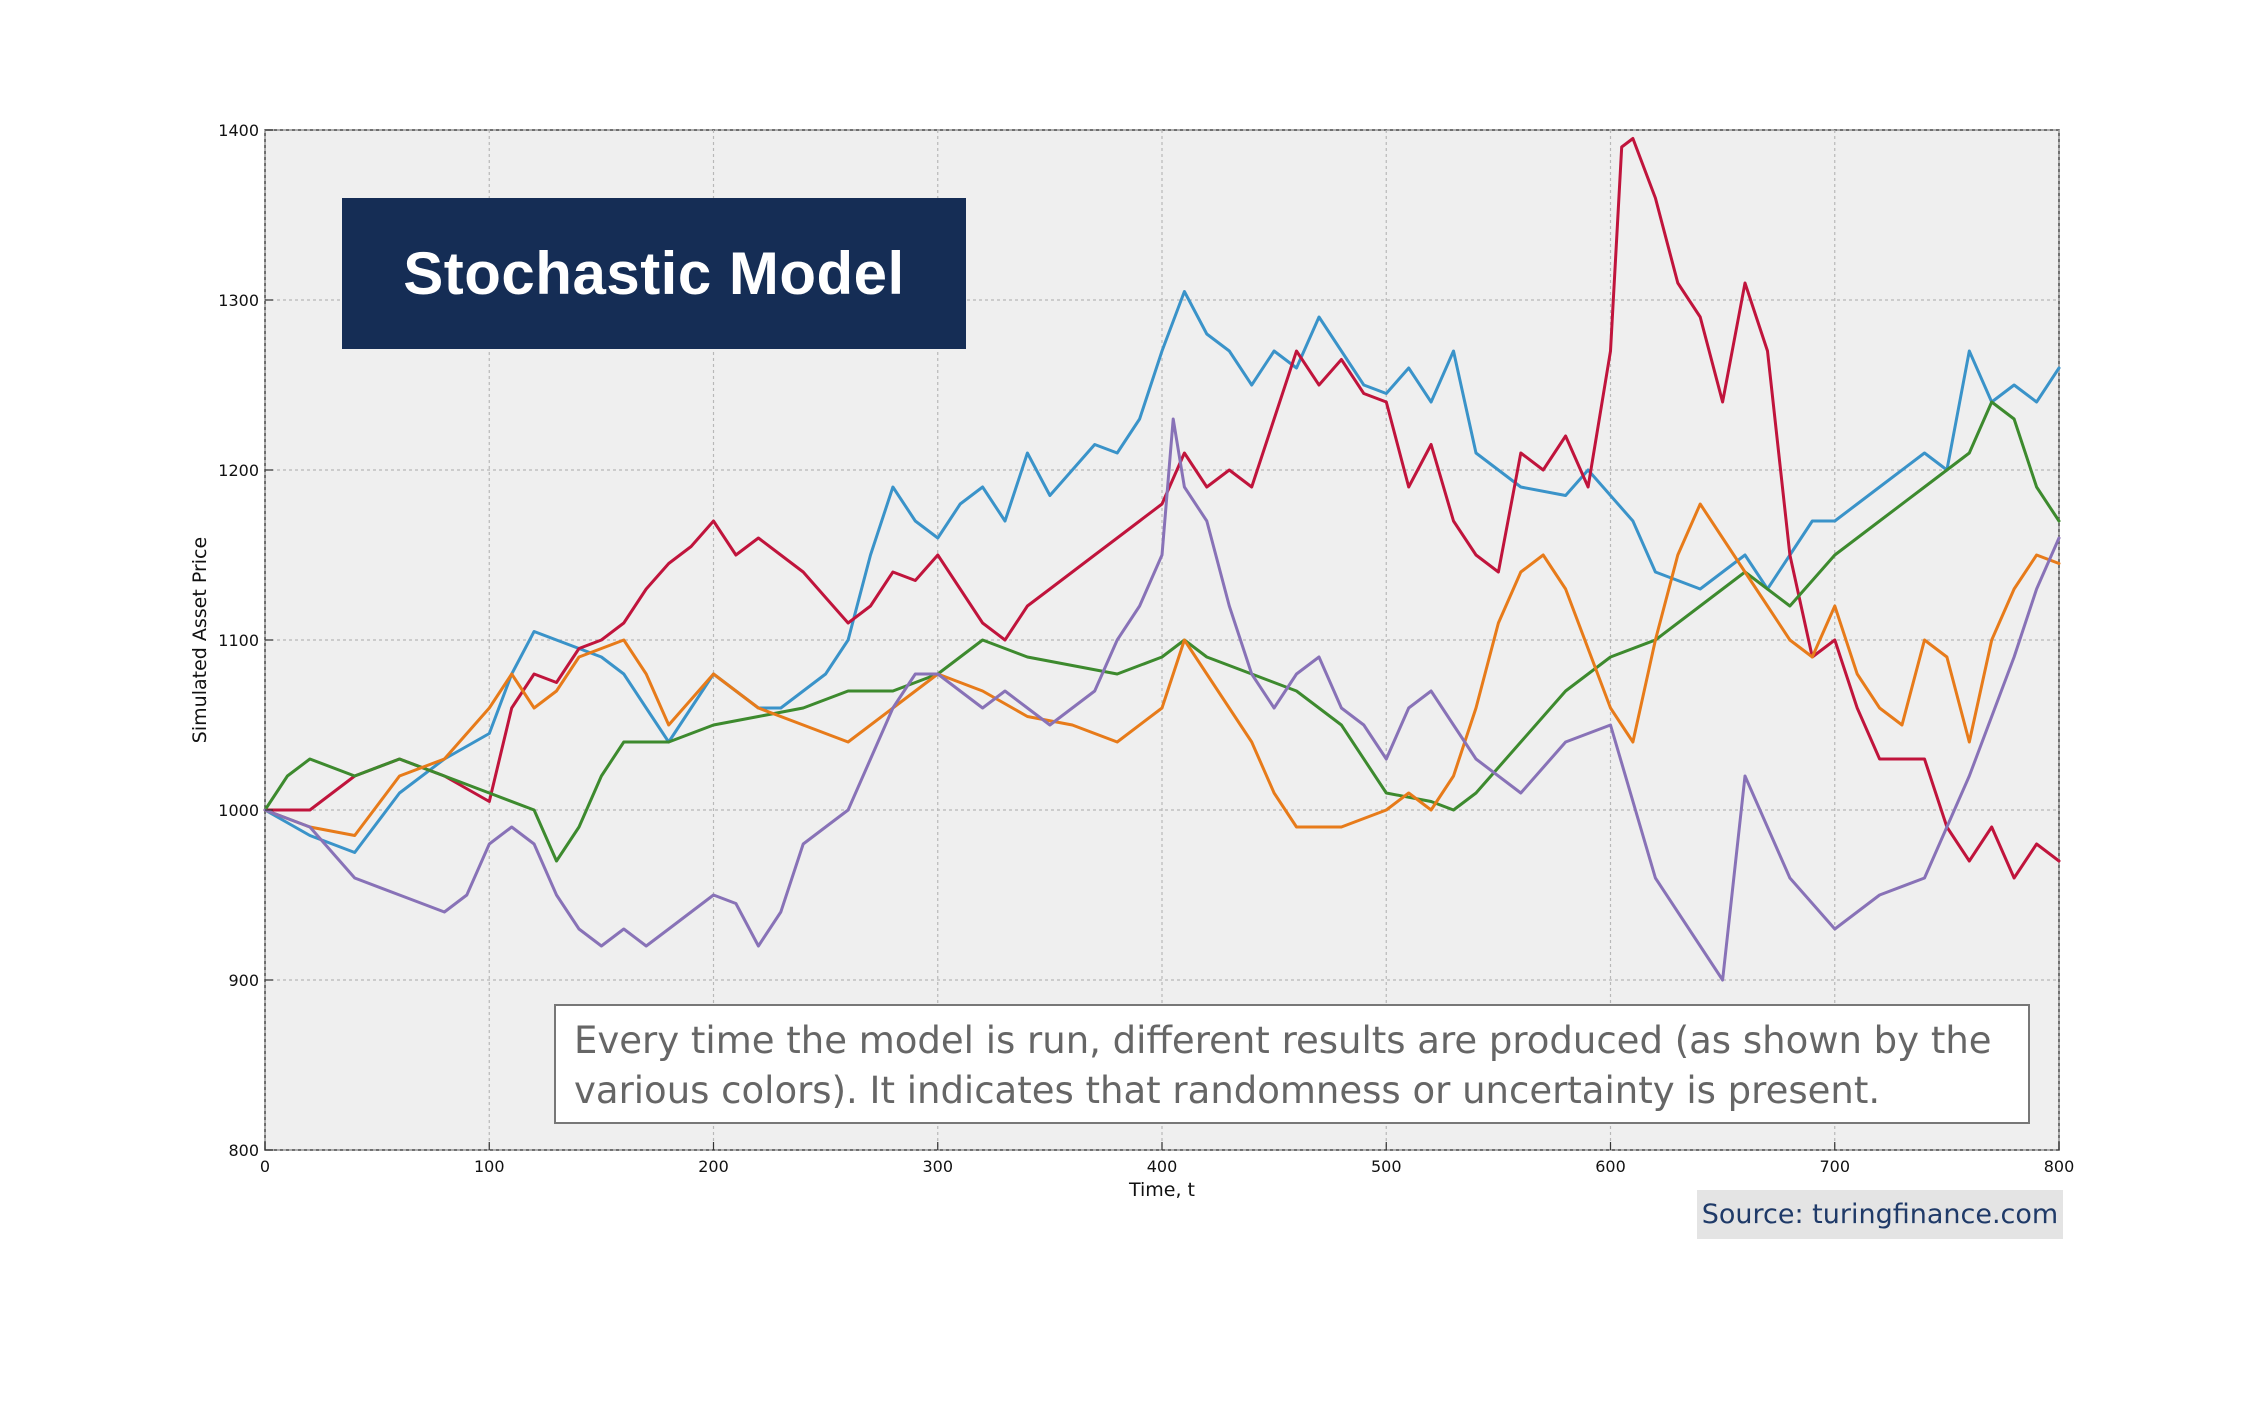  What do you see at coordinates (238, 130) in the screenshot?
I see `y-tick-label: 1400` at bounding box center [238, 130].